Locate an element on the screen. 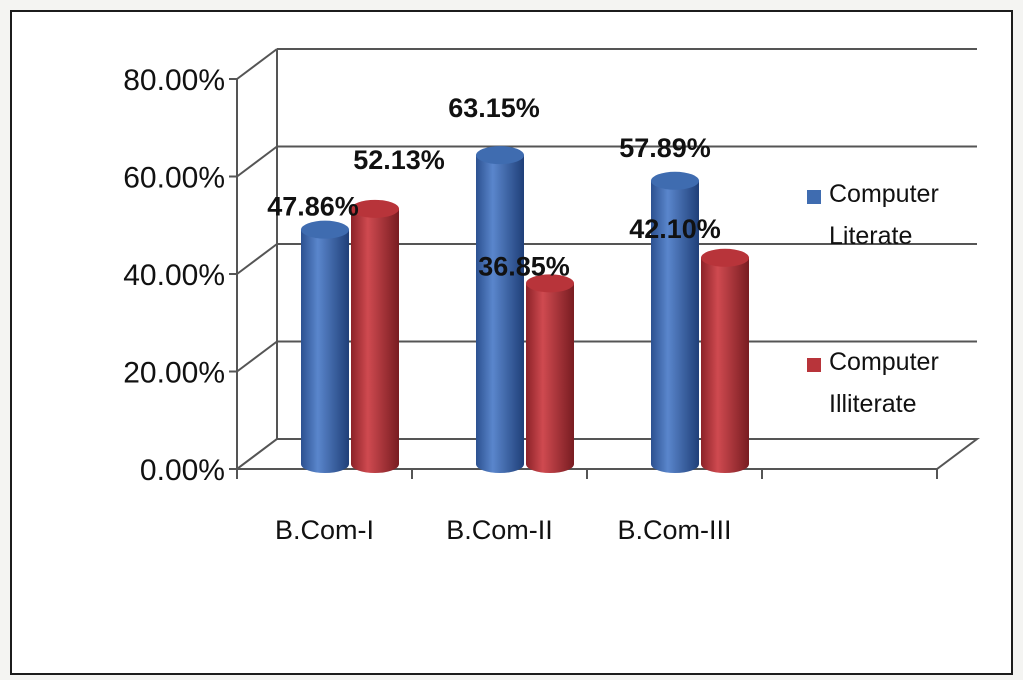 This screenshot has width=1023, height=680. labels-layer: 47.86% 52.13%63.15% 36.85% 57.89% 42.10% is located at coordinates (494, 187).